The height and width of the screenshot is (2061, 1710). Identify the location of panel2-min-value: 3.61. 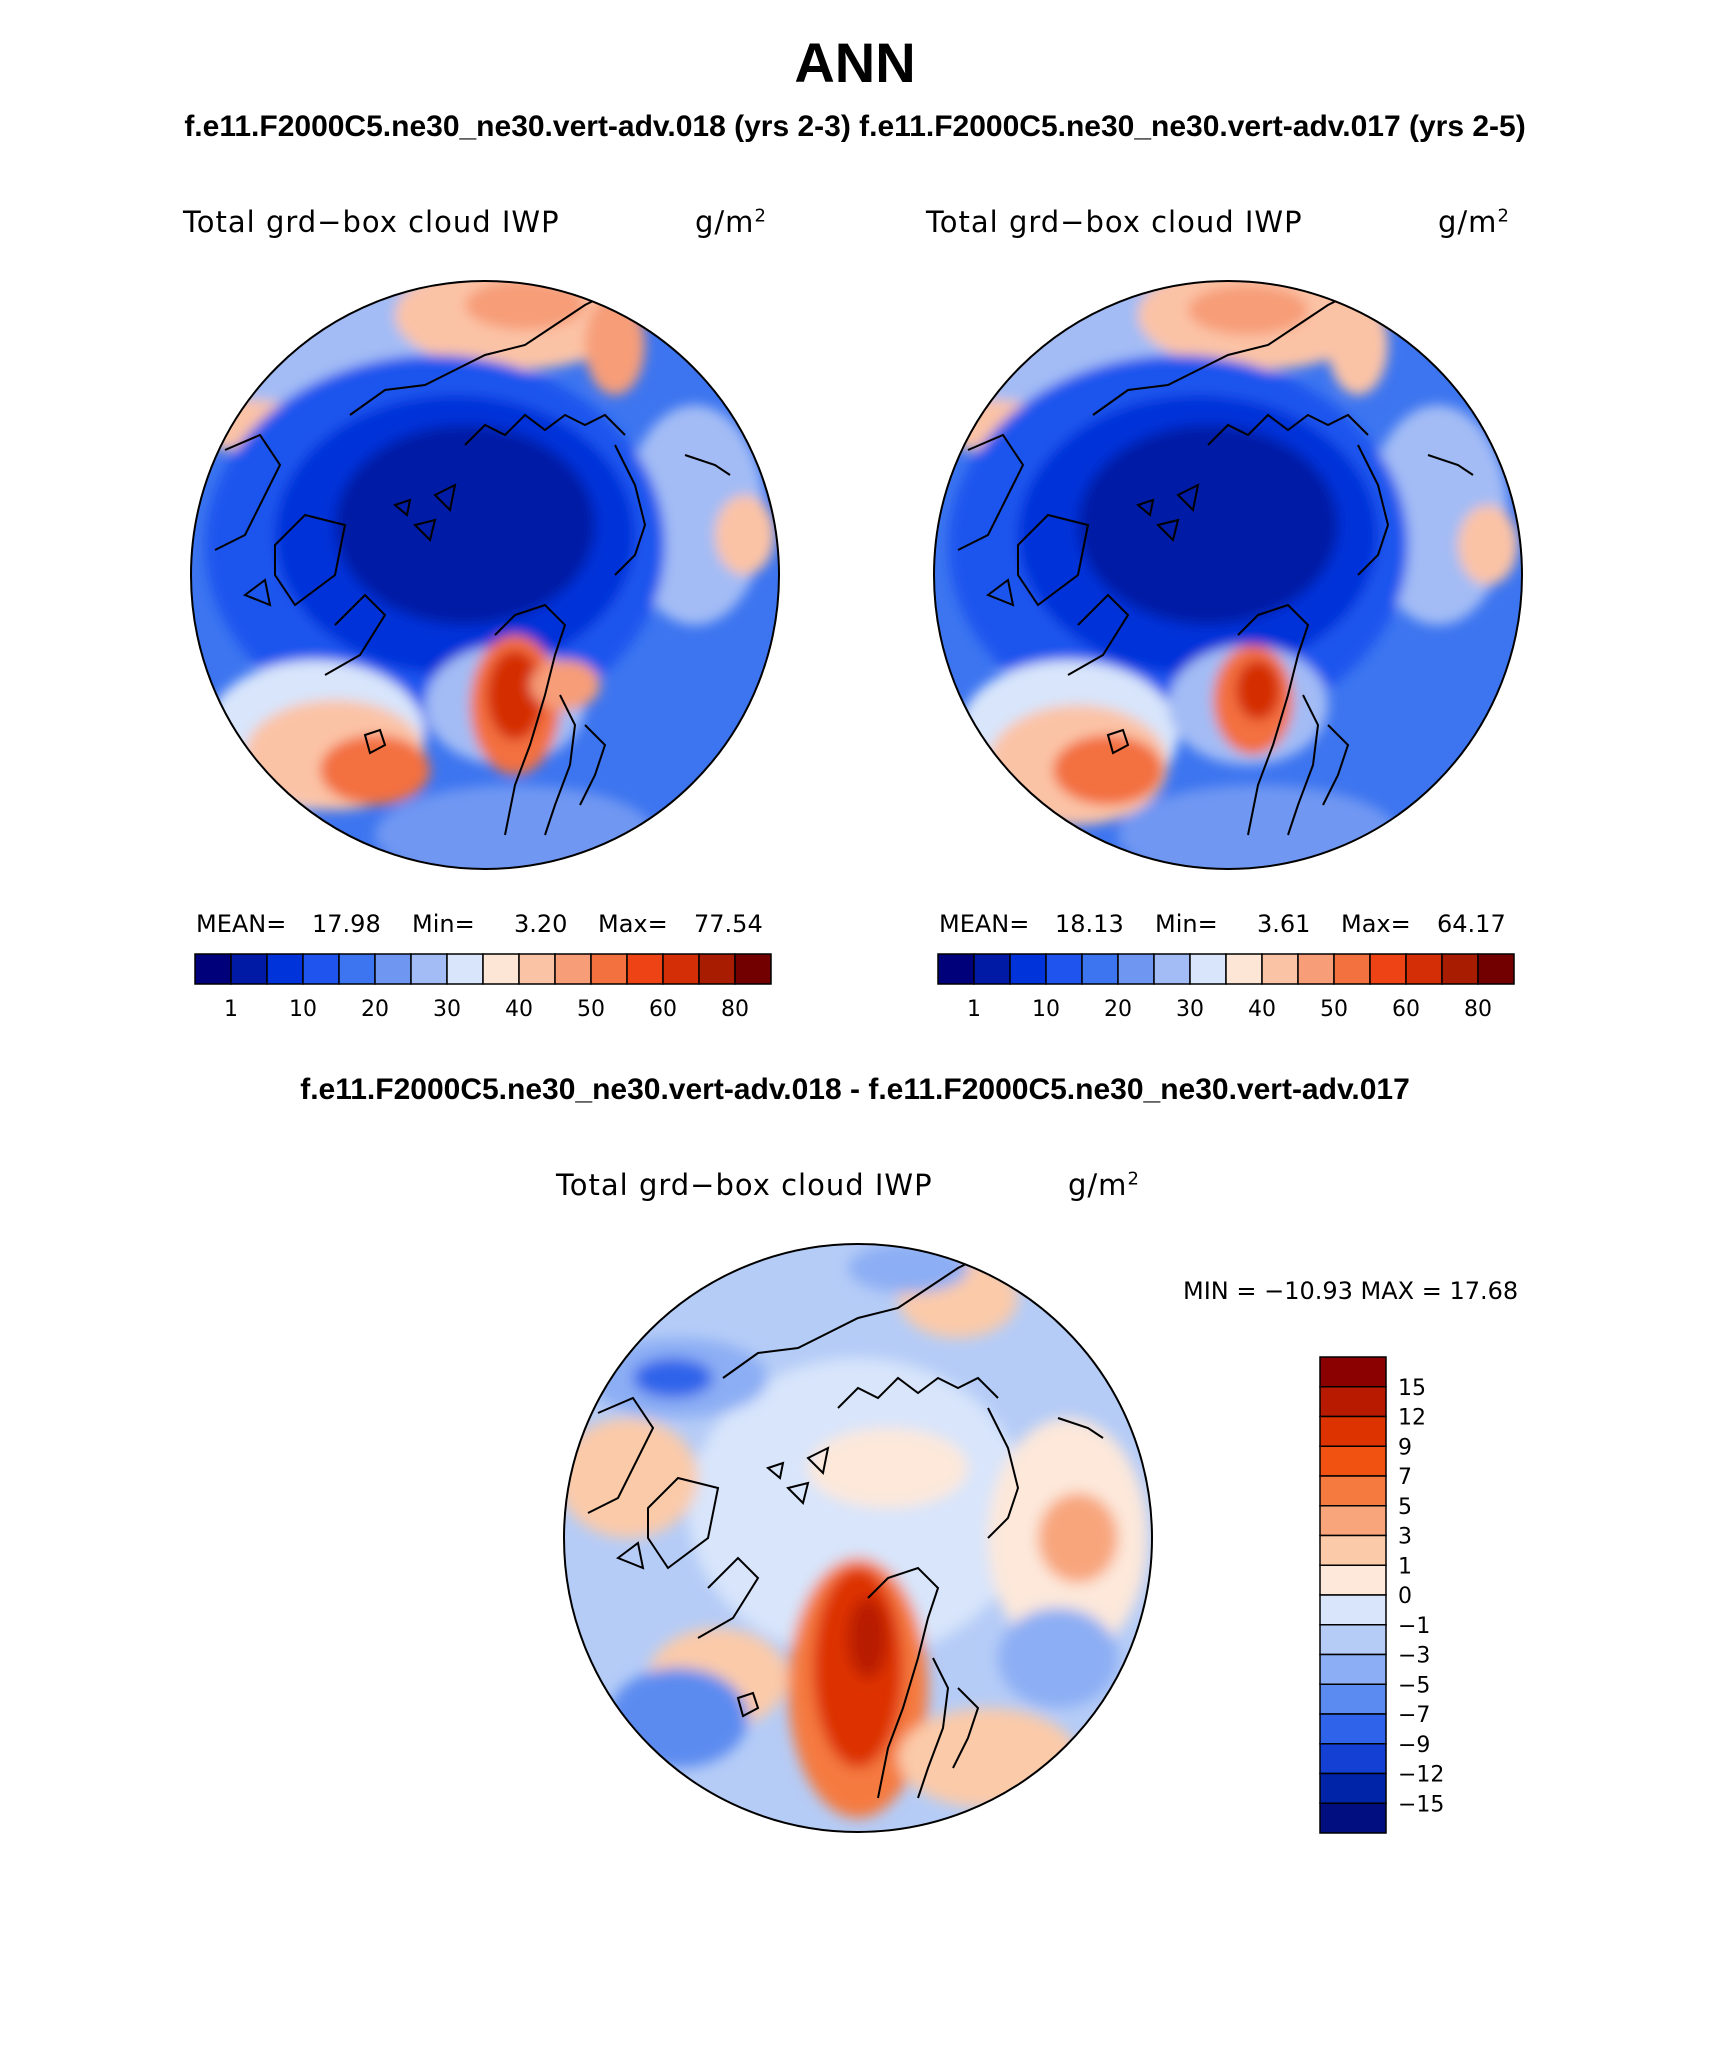
(1284, 924).